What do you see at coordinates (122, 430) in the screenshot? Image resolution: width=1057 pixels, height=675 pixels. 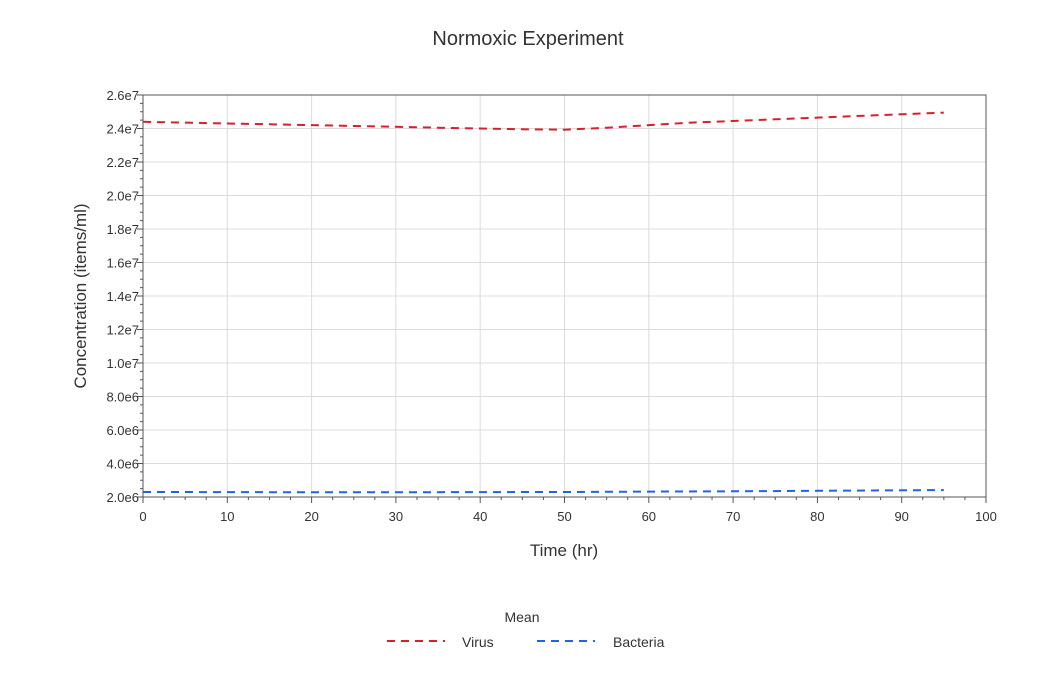 I see `y-tick-label: 6.0e6` at bounding box center [122, 430].